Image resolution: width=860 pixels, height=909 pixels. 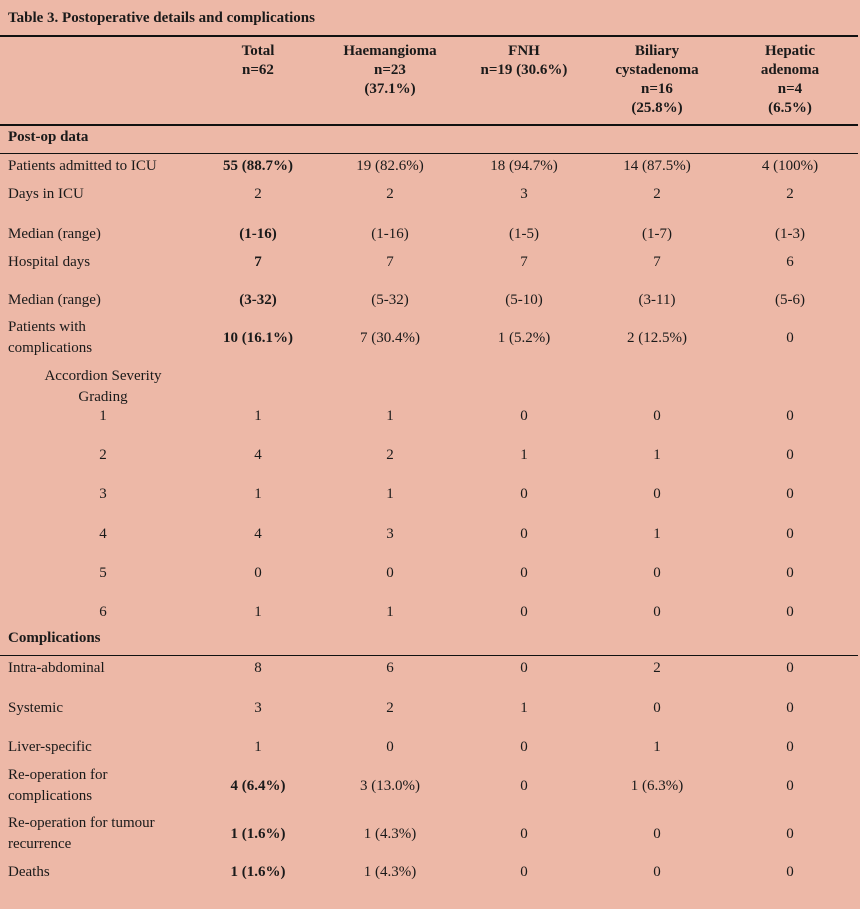 I want to click on table-cell: (5-10), so click(x=524, y=299).